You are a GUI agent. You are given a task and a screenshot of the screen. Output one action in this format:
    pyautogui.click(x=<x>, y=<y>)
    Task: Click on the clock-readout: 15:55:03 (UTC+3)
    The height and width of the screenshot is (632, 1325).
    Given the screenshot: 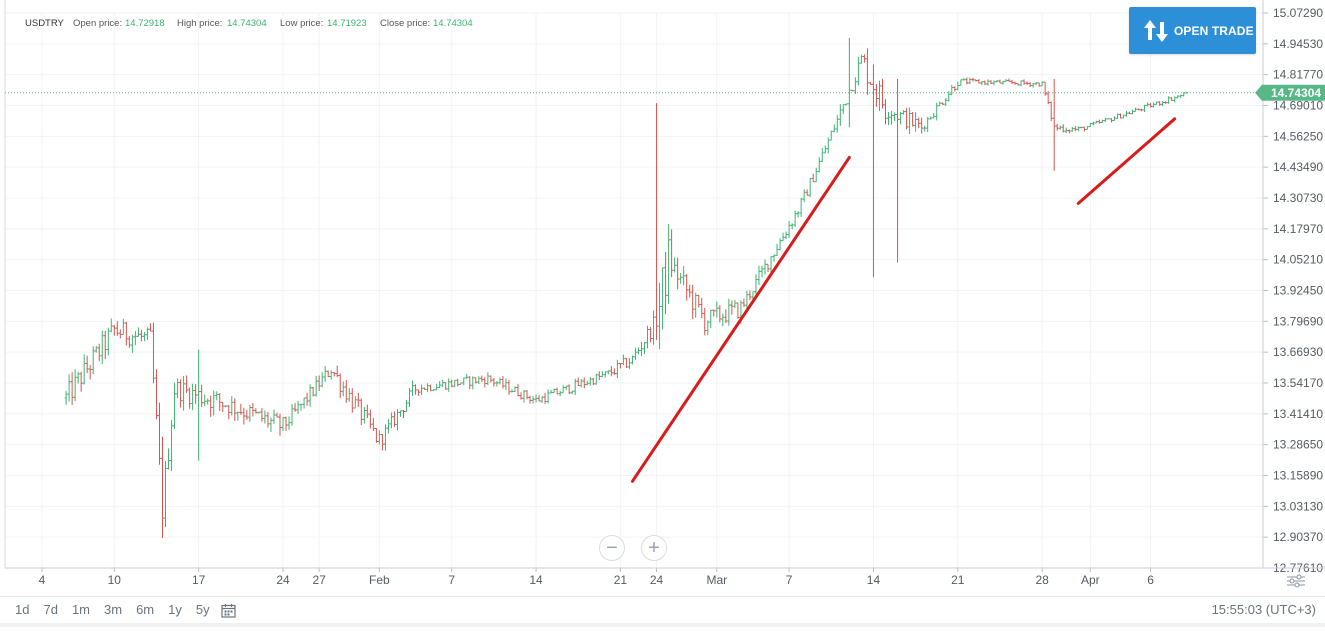 What is the action you would take?
    pyautogui.click(x=1263, y=609)
    